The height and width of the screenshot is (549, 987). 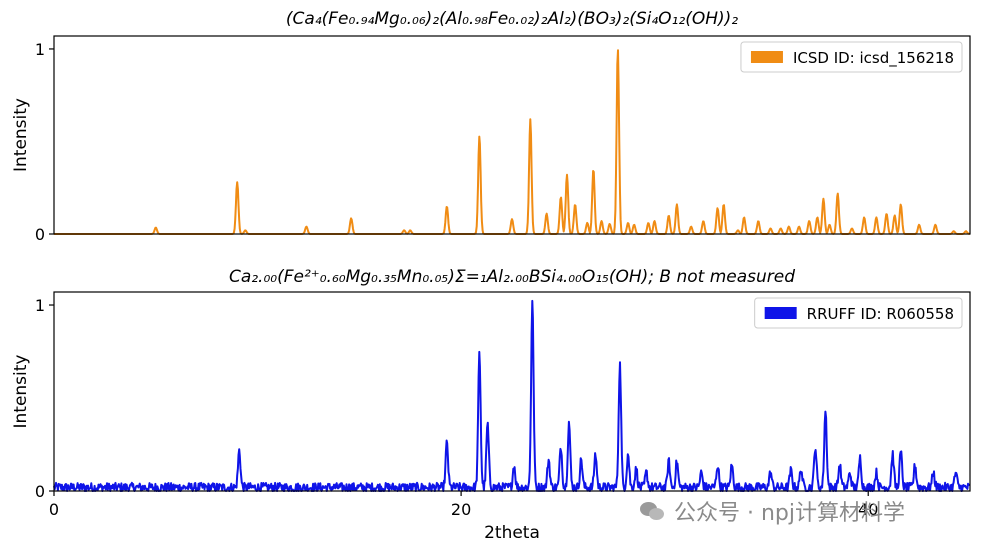 What do you see at coordinates (512, 533) in the screenshot?
I see `x-axis-label: 2theta` at bounding box center [512, 533].